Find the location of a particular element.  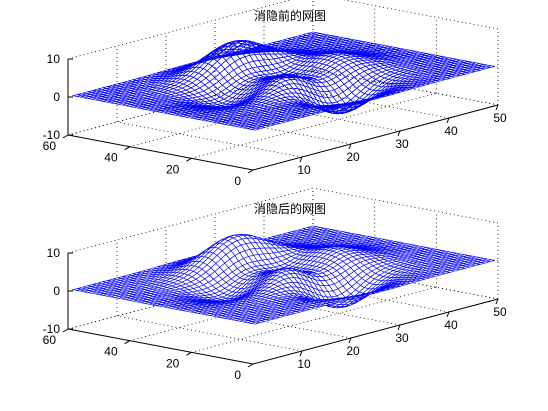

y-tick-label: 60 is located at coordinates (50, 340).